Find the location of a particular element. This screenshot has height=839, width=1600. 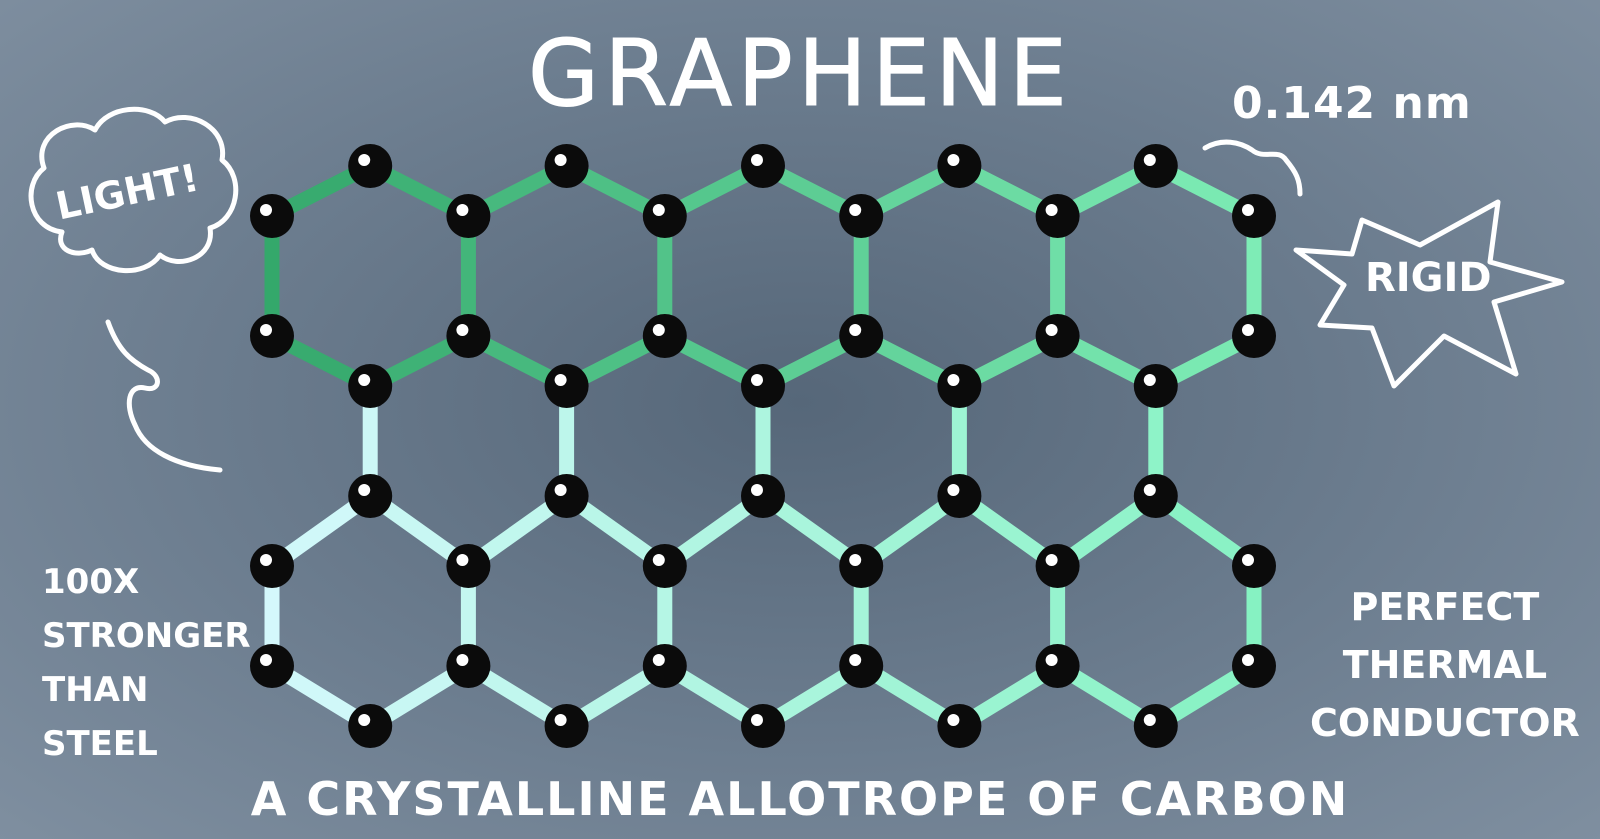

thermal-line: THERMAL is located at coordinates (1445, 665).